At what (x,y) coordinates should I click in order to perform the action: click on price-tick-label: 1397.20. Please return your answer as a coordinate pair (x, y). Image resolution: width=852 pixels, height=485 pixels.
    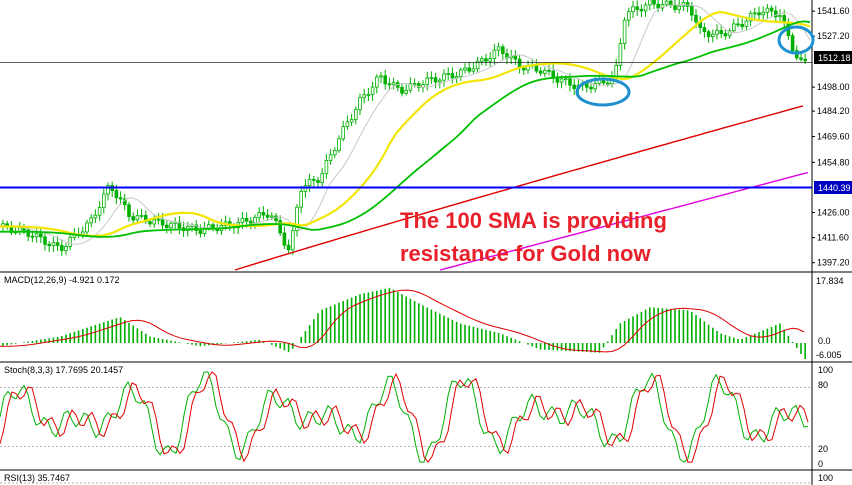
    Looking at the image, I should click on (833, 263).